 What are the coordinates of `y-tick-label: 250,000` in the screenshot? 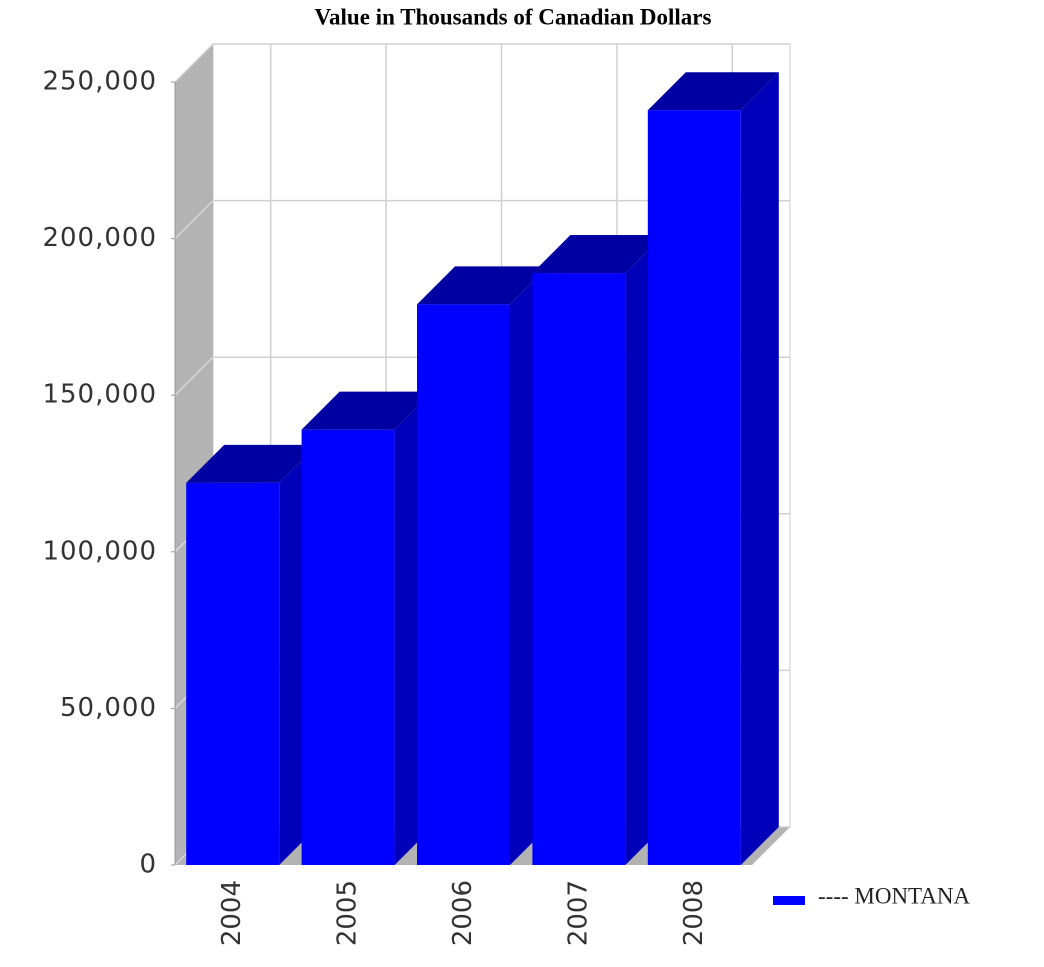 It's located at (99, 82).